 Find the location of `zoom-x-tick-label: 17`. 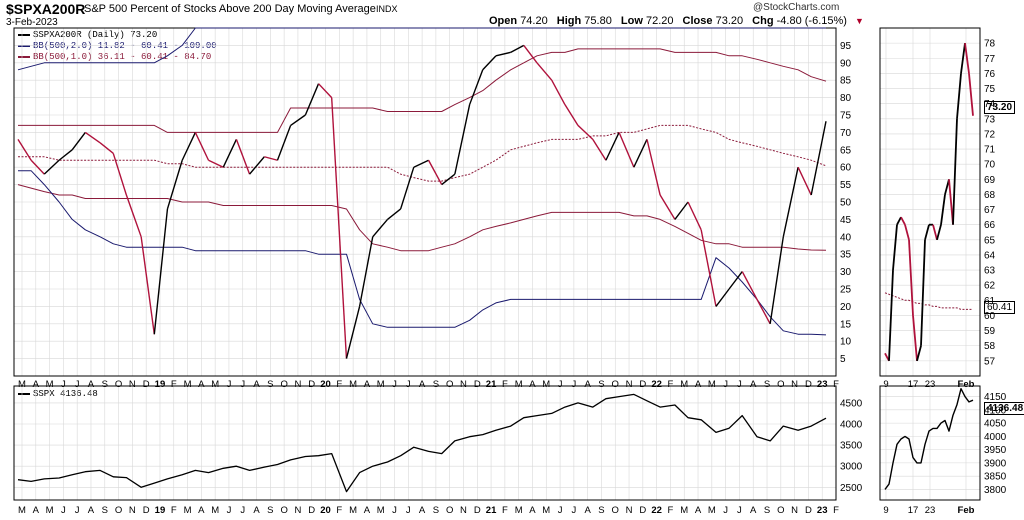

zoom-x-tick-label: 17 is located at coordinates (913, 384).